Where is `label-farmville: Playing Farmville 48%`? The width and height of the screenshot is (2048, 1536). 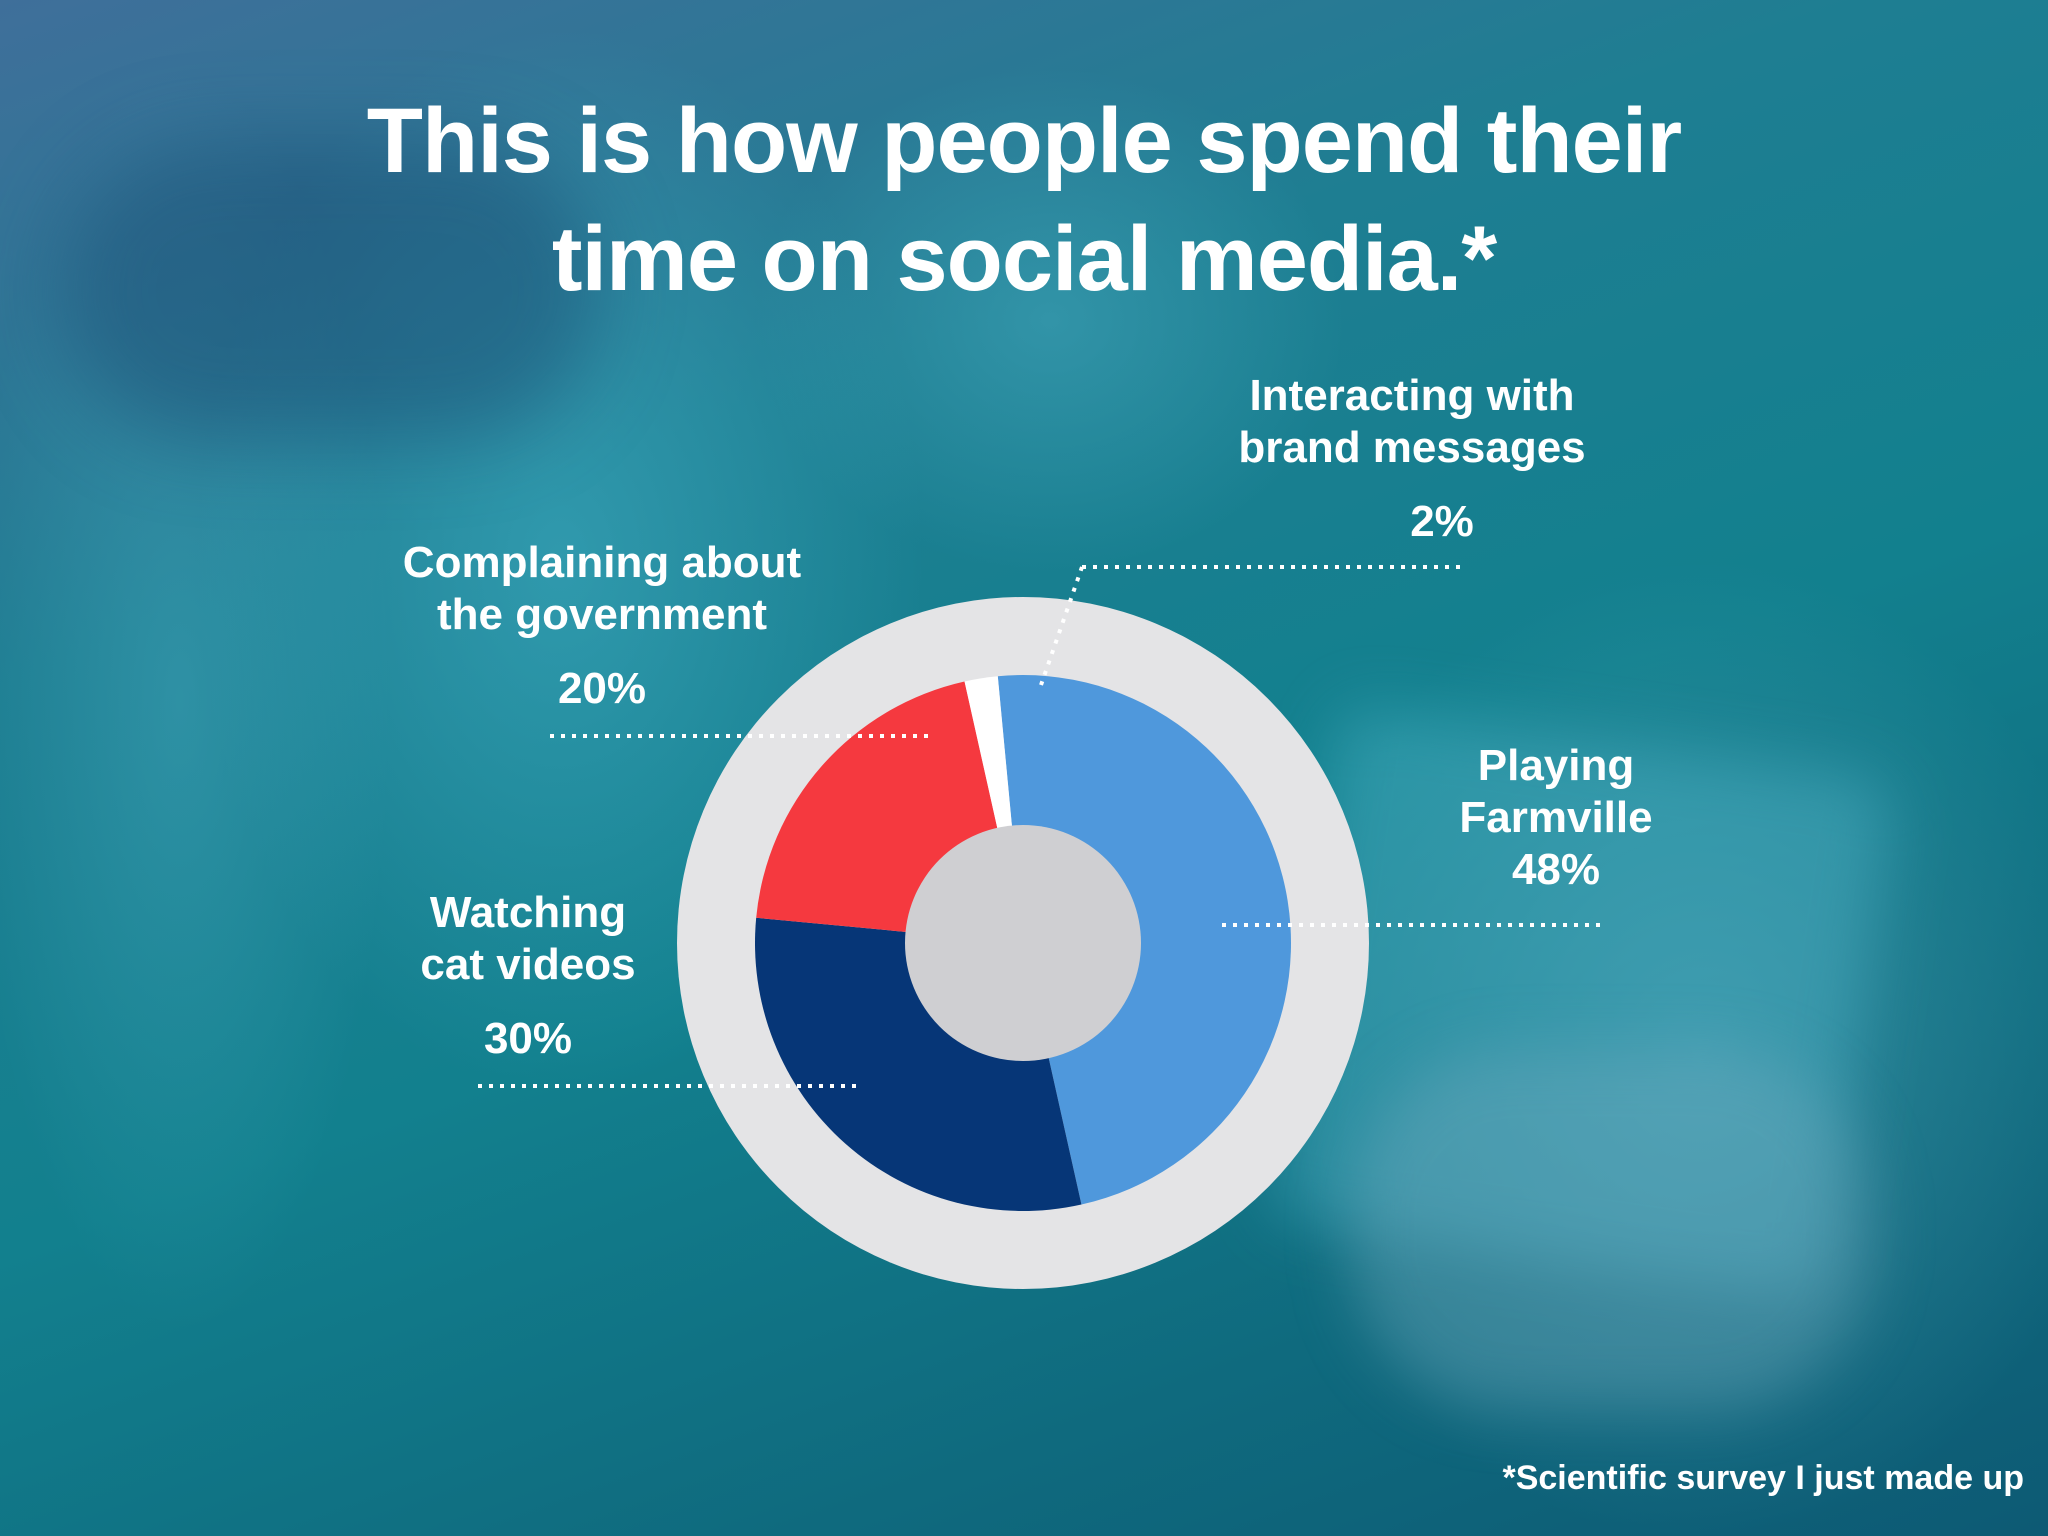
label-farmville: Playing Farmville 48% is located at coordinates (1556, 818).